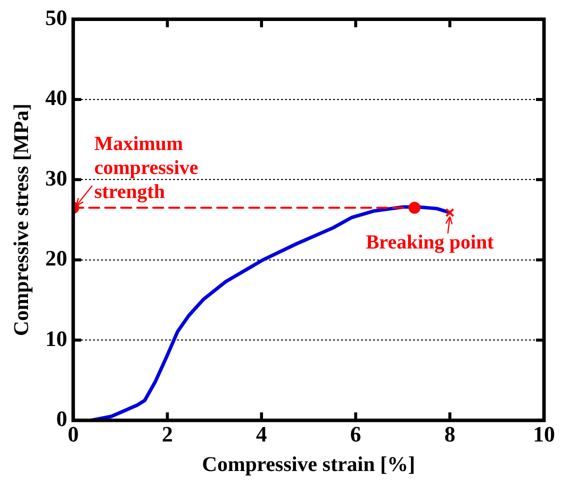 The width and height of the screenshot is (562, 486). Describe the element at coordinates (262, 433) in the screenshot. I see `x-tick-label: 4` at that location.